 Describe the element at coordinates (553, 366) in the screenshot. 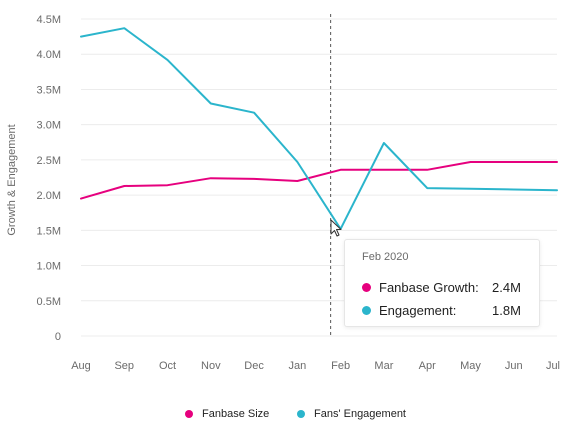

I see `x-tick-label: Jul` at that location.